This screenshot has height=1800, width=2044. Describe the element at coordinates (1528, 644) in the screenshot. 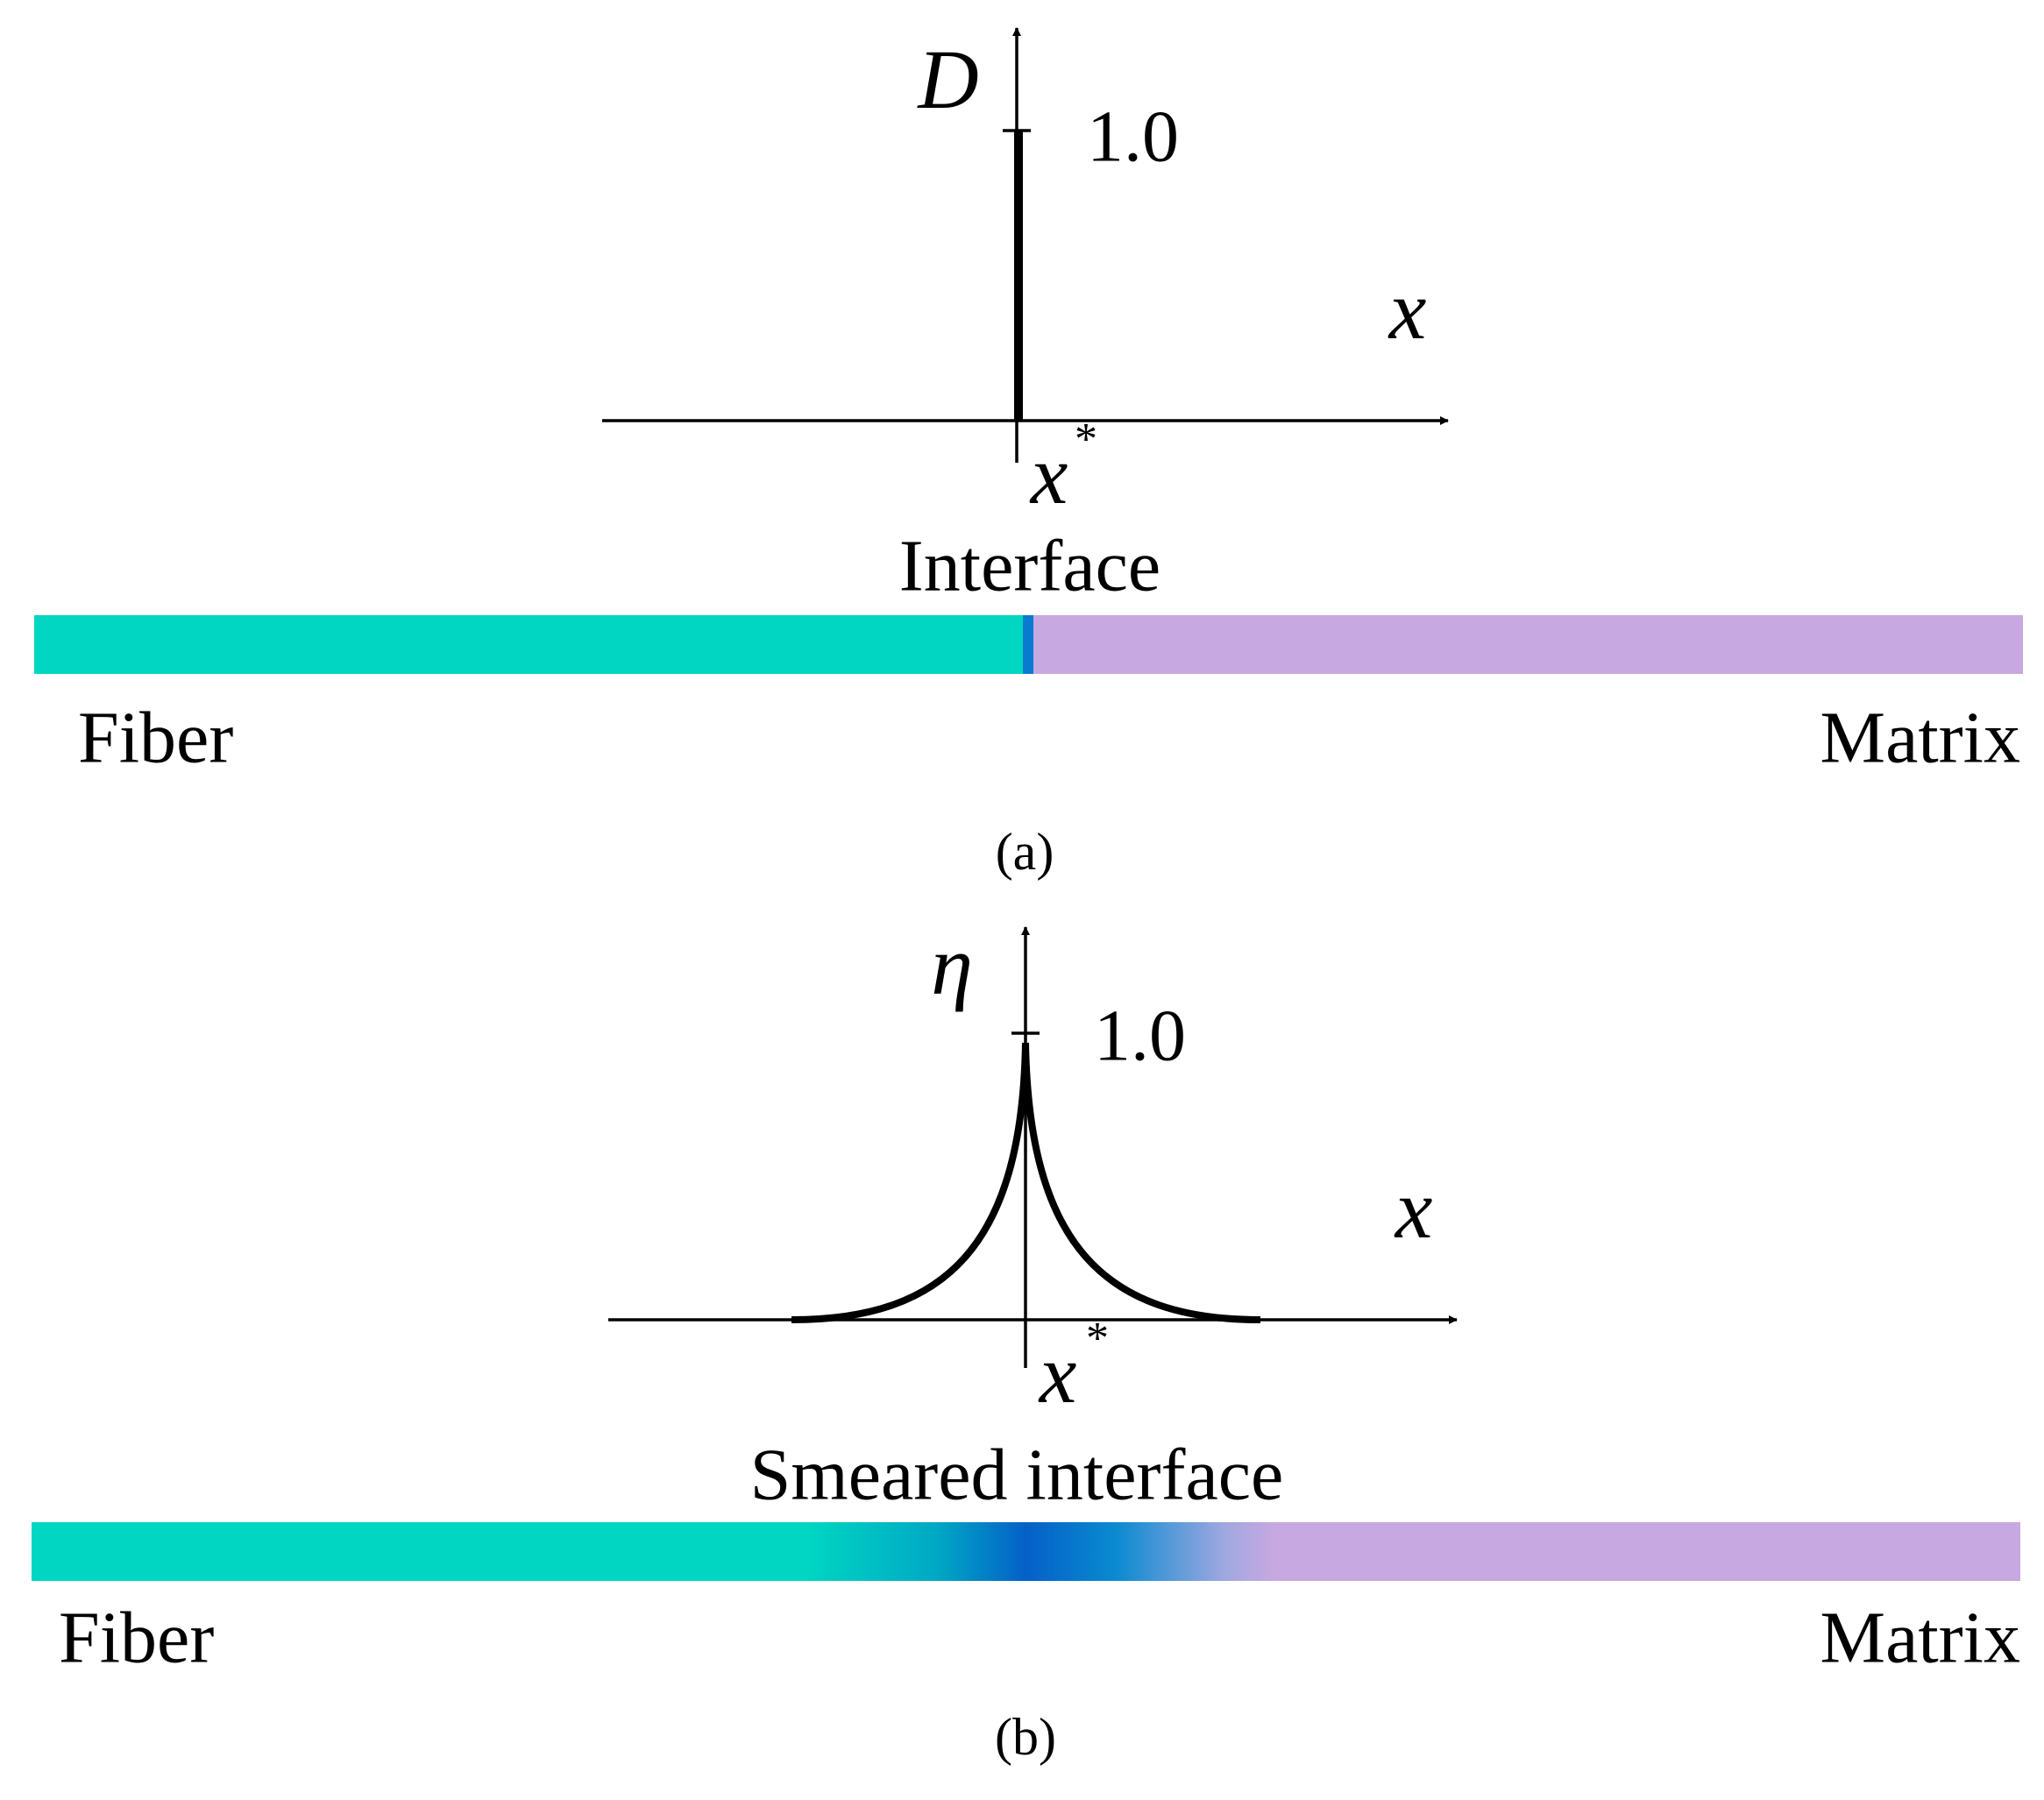

I see `matrix-bar` at that location.